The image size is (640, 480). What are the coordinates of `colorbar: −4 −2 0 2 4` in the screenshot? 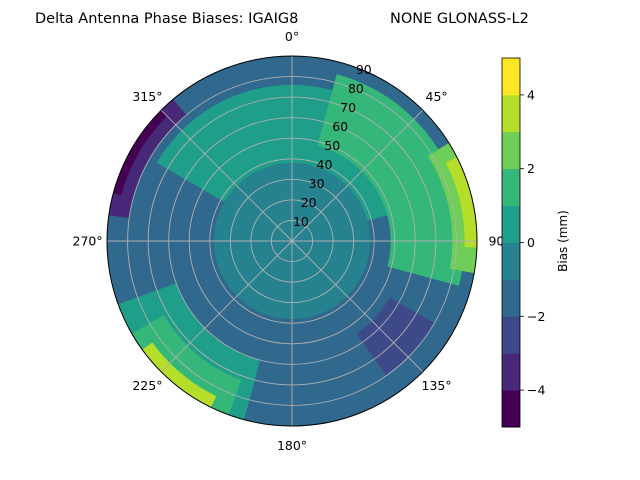 It's located at (523, 242).